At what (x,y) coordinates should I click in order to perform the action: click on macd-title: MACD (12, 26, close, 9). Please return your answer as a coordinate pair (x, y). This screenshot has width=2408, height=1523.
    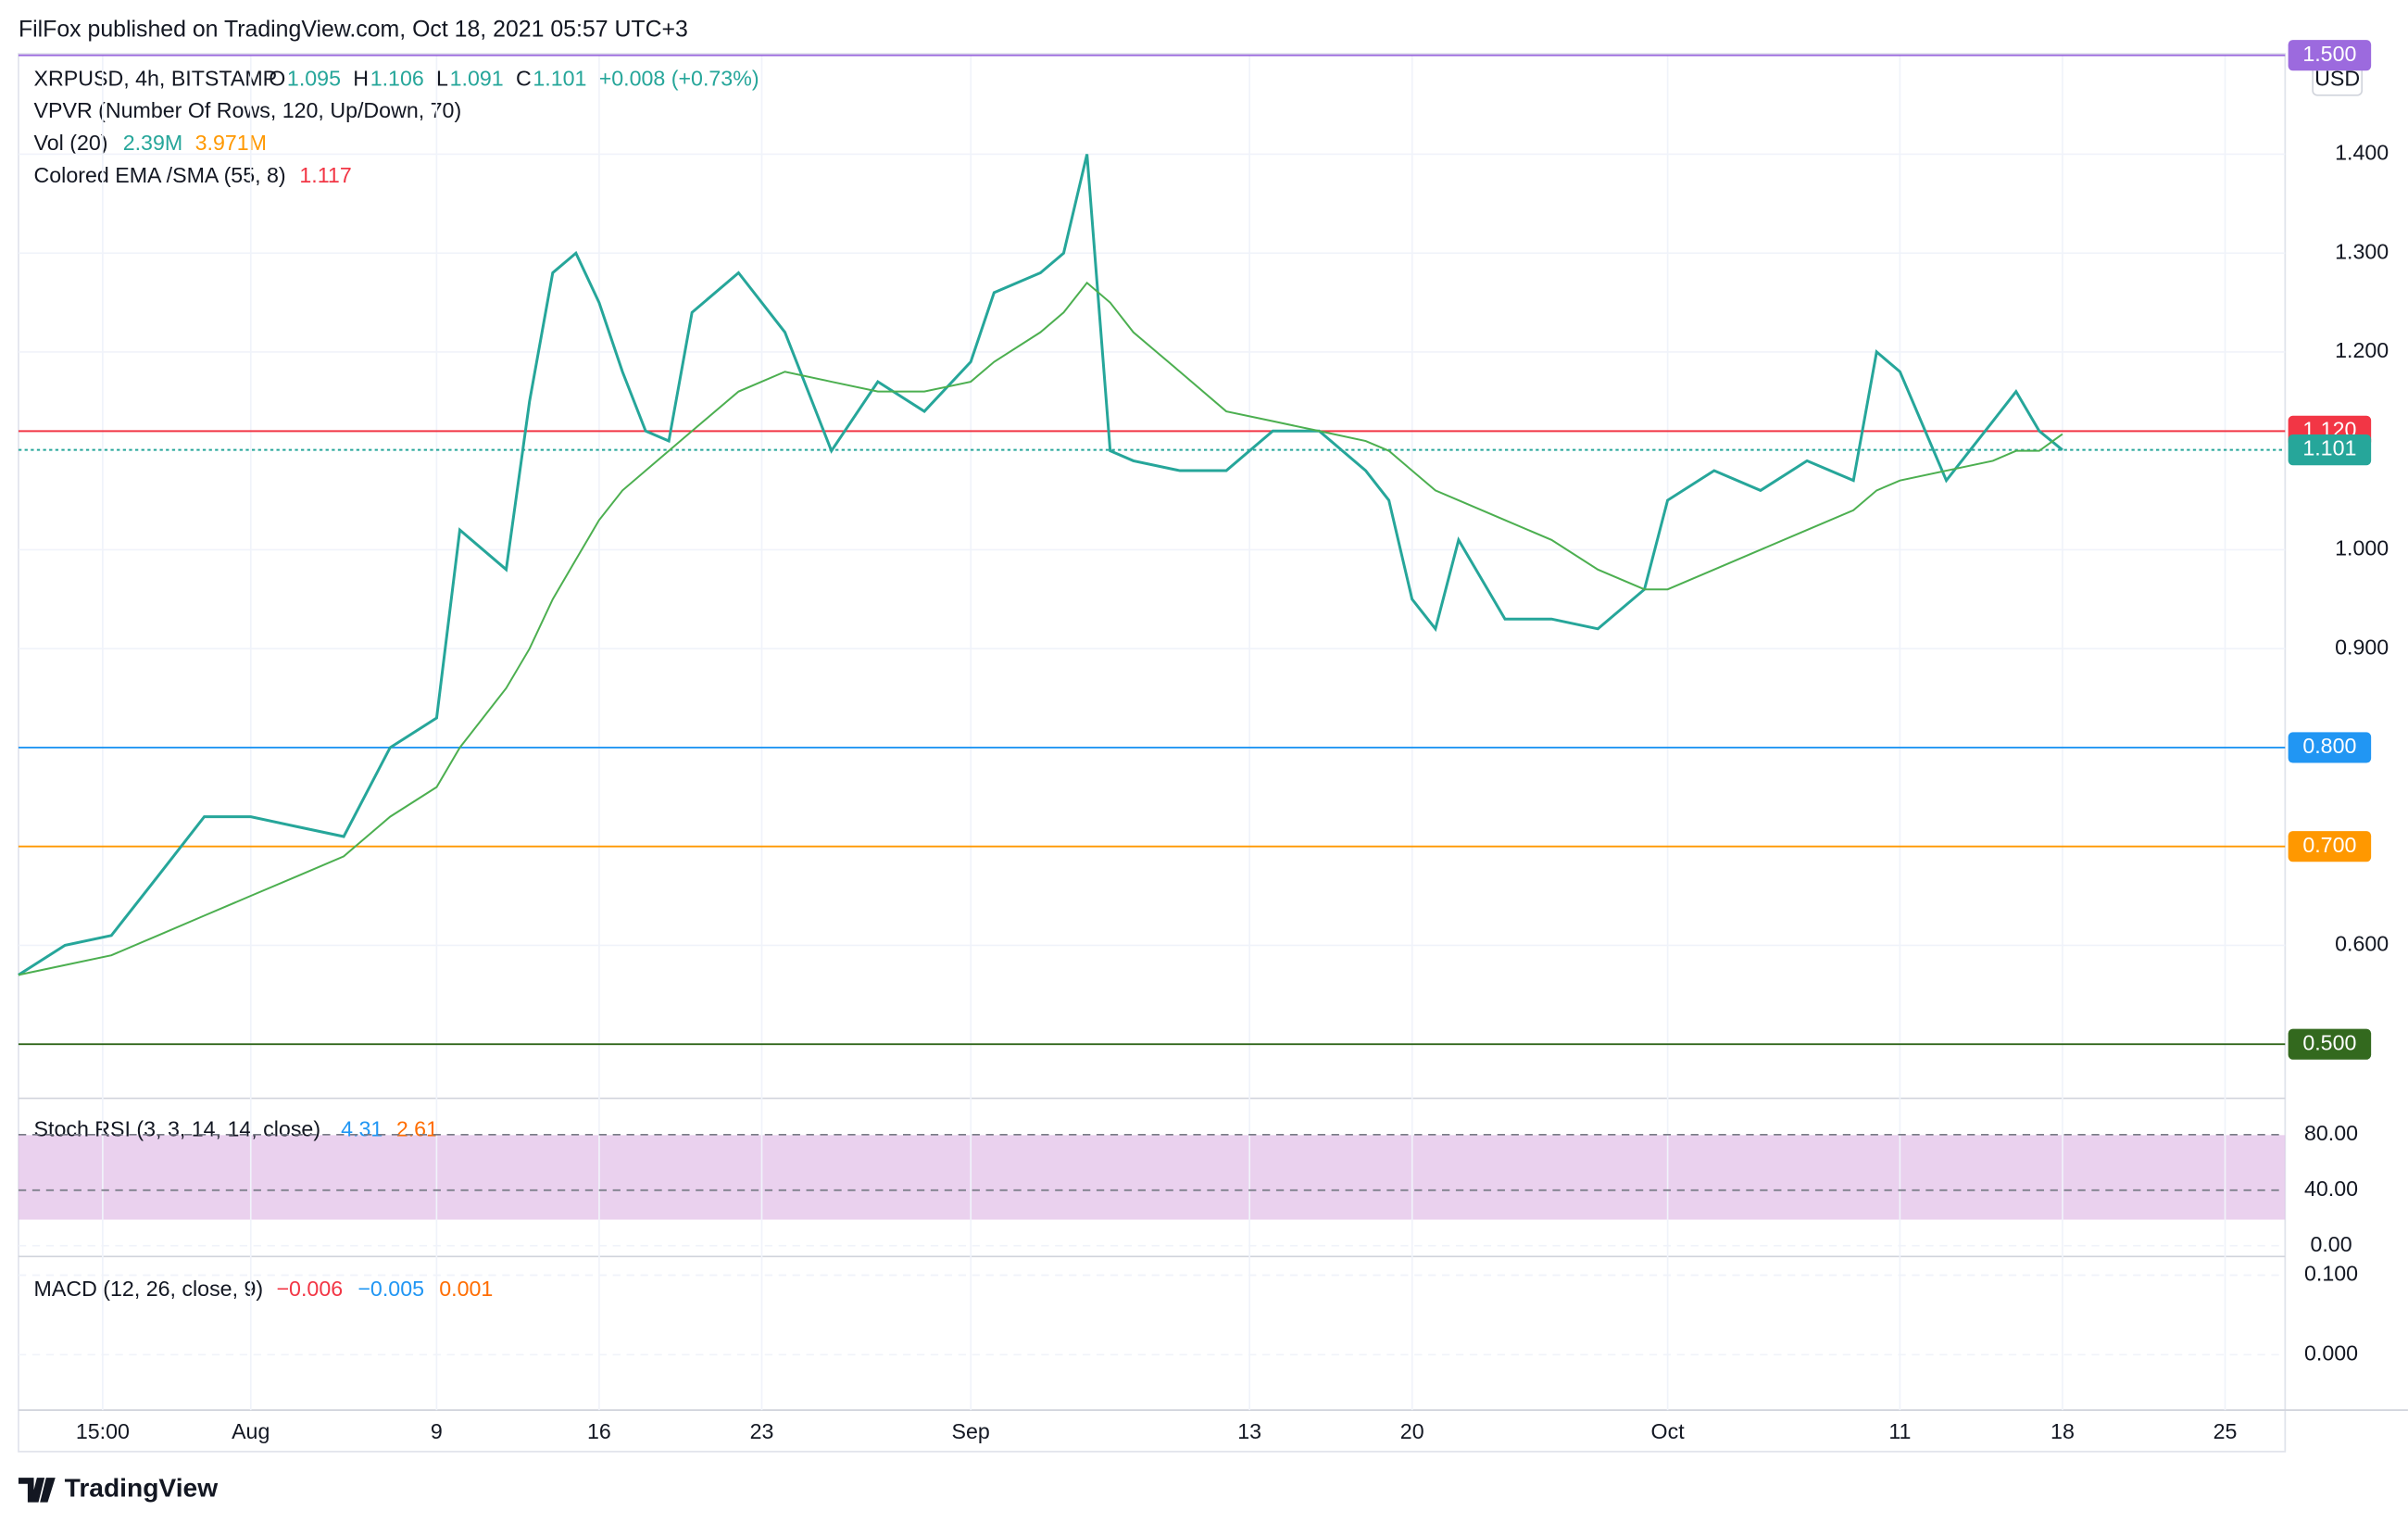
    Looking at the image, I should click on (149, 1289).